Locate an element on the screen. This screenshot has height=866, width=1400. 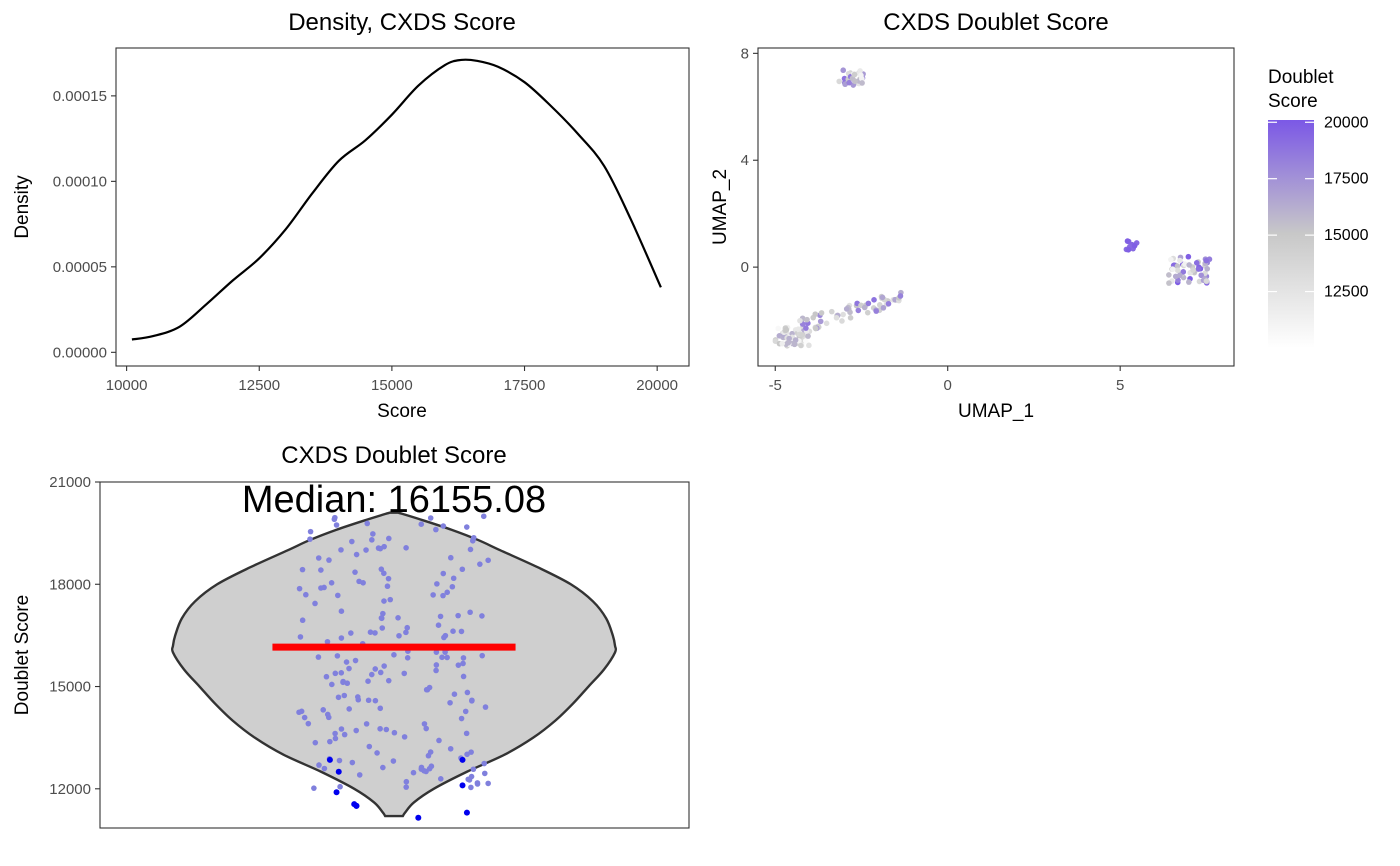
umap-y-label: UMAP_2 is located at coordinates (720, 207).